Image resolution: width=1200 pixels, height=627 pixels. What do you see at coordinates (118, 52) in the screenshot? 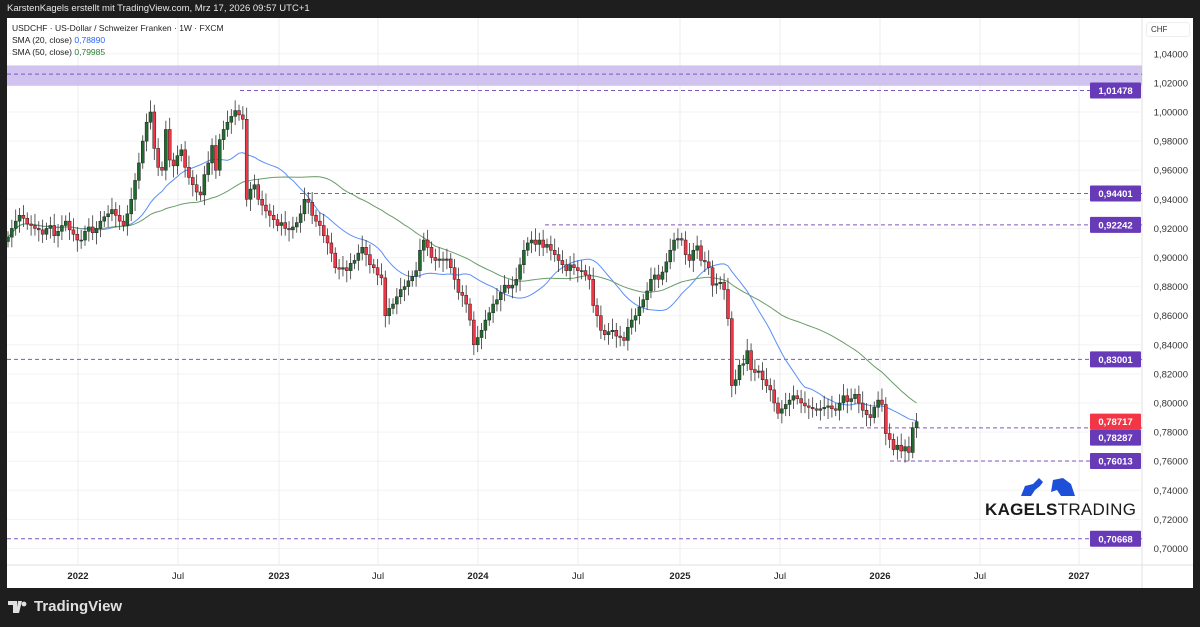
I see `sma50-legend: SMA (50, close) 0,79985` at bounding box center [118, 52].